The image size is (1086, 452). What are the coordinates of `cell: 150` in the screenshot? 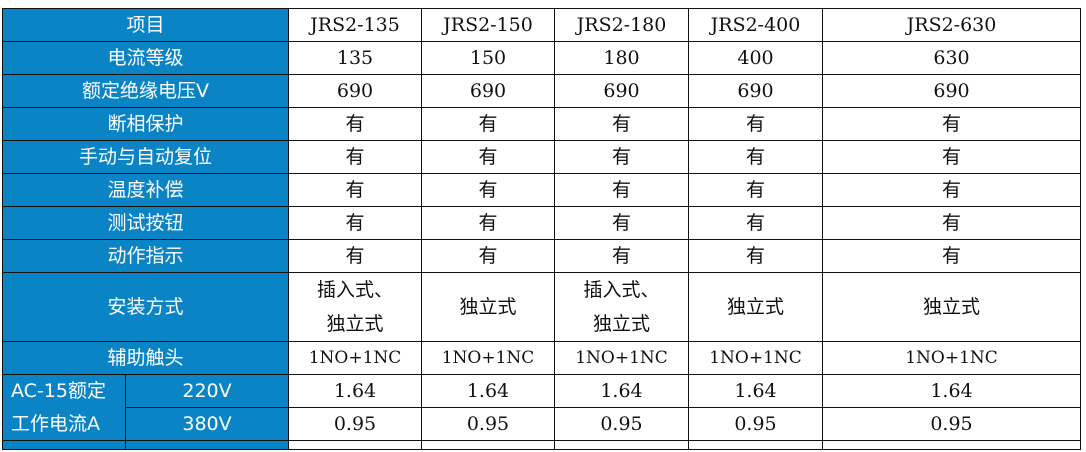 It's located at (488, 58).